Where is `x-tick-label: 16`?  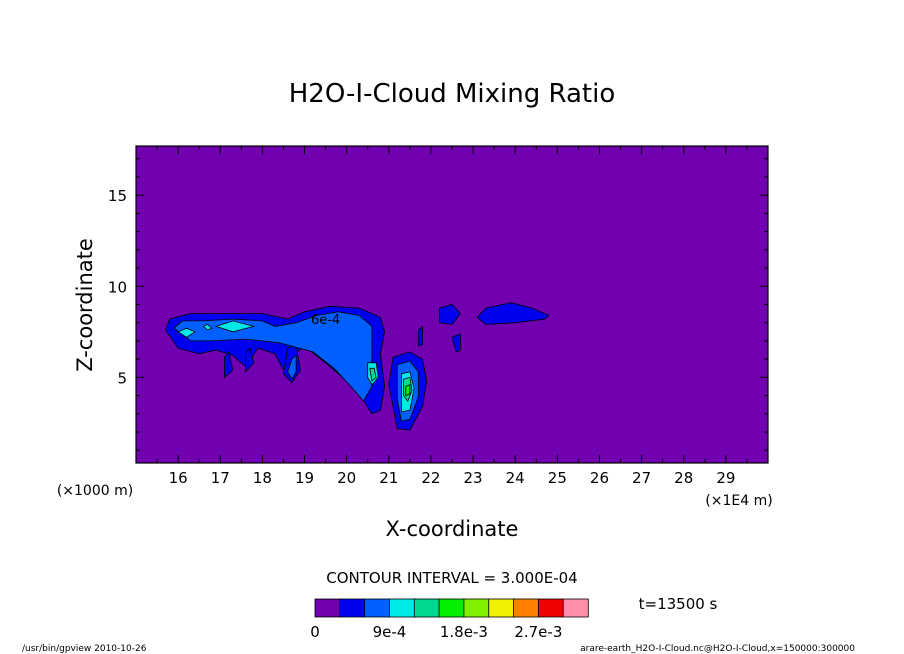
x-tick-label: 16 is located at coordinates (178, 478).